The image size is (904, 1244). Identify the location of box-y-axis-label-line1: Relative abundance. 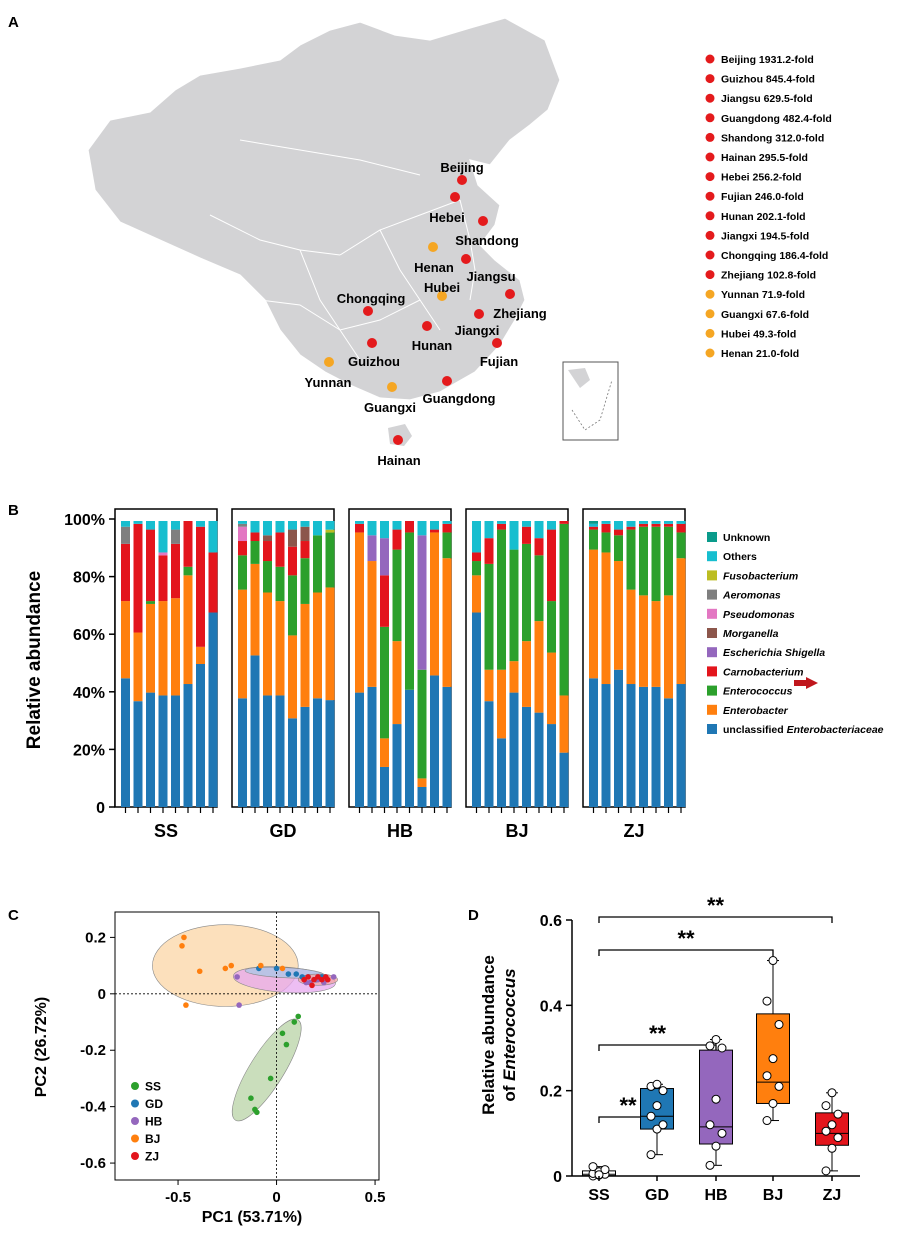
(488, 1035).